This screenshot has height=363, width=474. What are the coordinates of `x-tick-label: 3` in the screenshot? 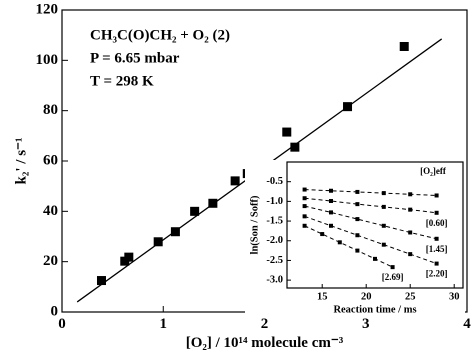 It's located at (366, 324).